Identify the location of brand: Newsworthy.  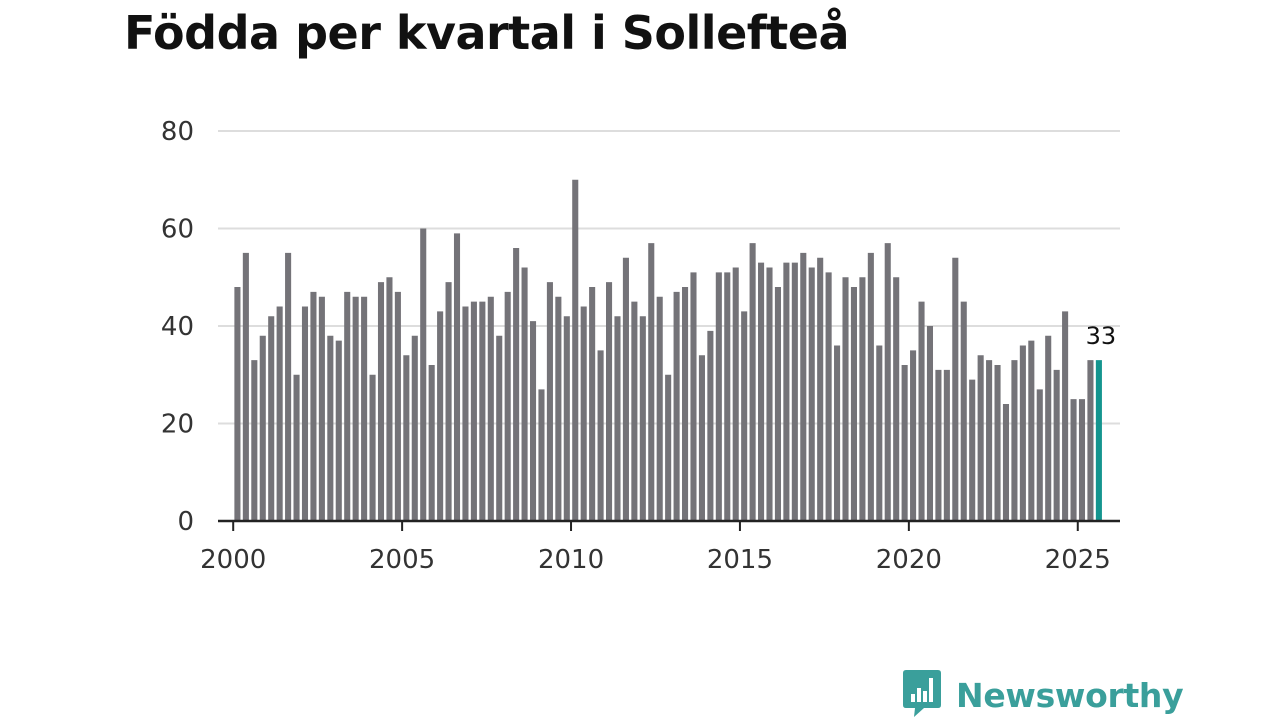
(1043, 695).